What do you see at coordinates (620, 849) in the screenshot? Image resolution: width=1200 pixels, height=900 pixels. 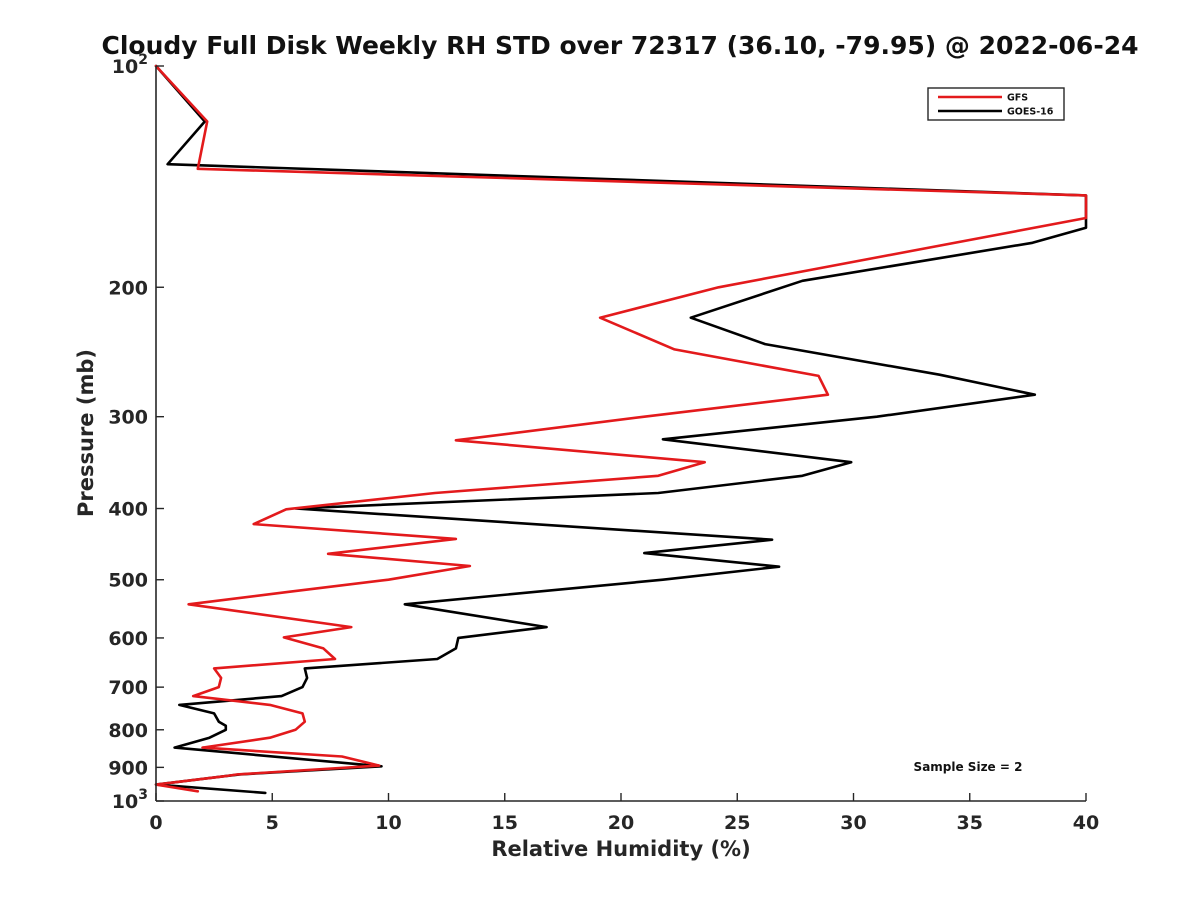 I see `x-axis-label: Relative Humidity (%)` at bounding box center [620, 849].